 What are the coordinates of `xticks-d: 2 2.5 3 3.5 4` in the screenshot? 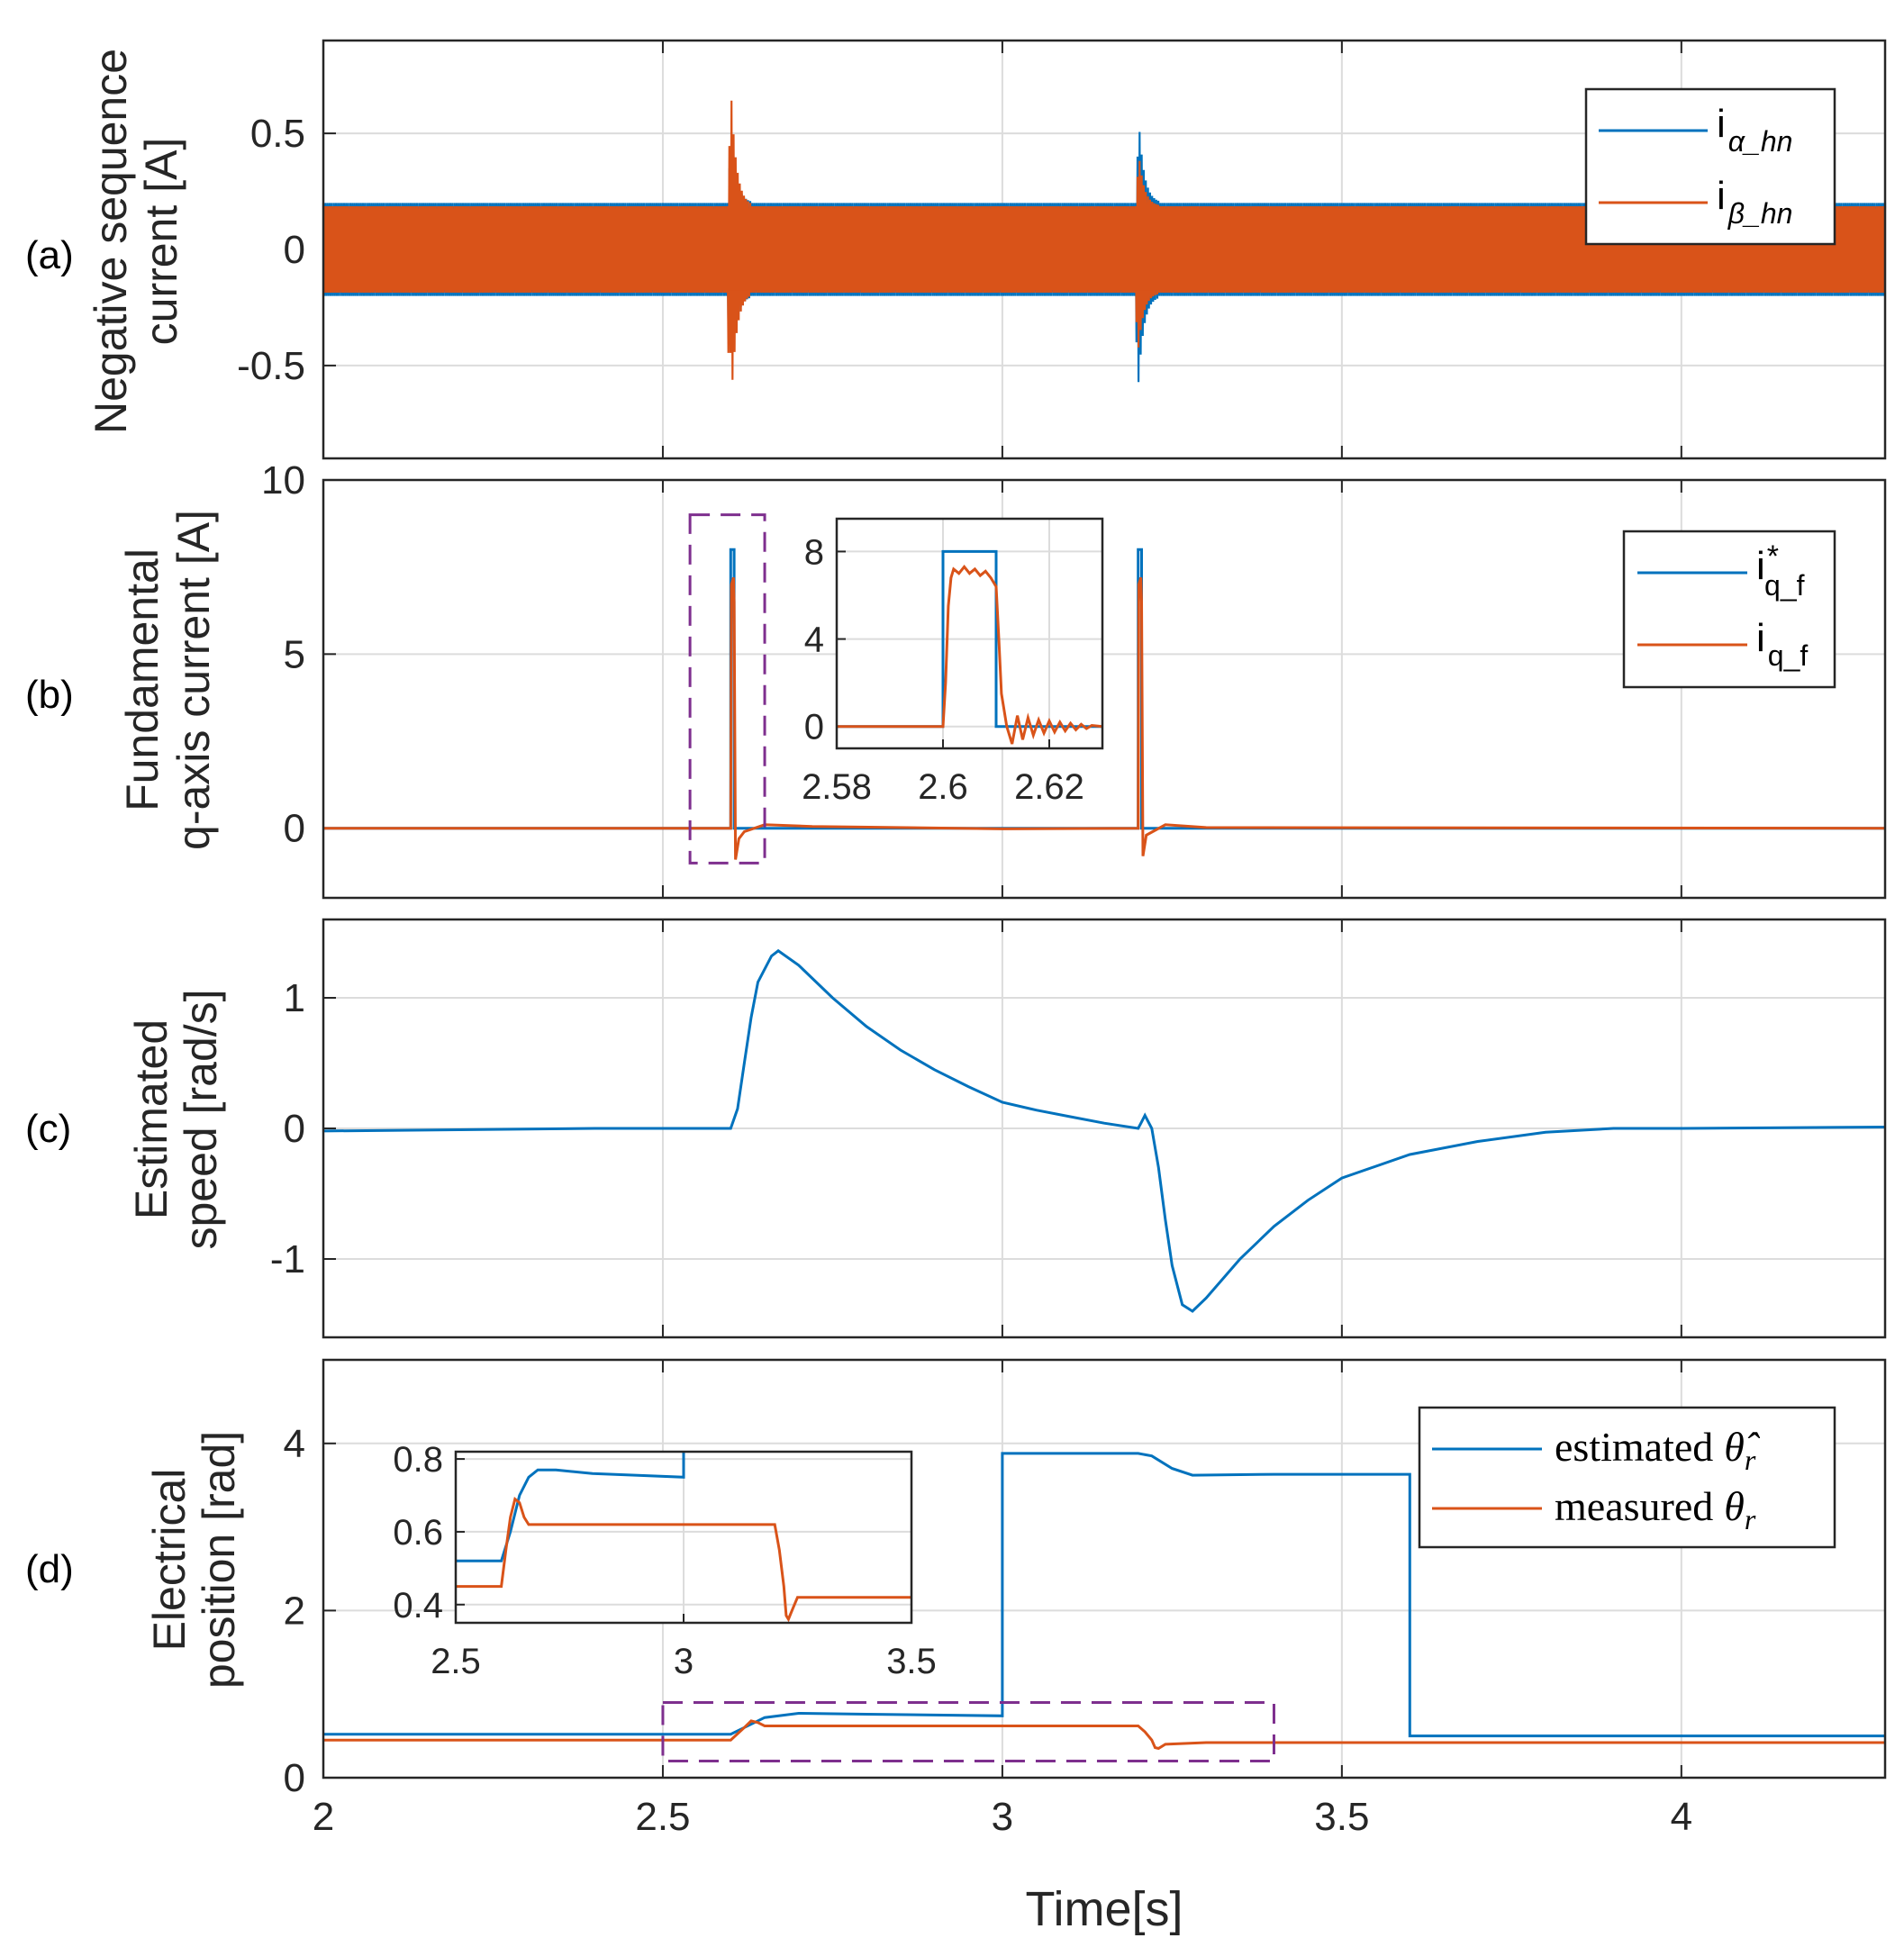 It's located at (1003, 1817).